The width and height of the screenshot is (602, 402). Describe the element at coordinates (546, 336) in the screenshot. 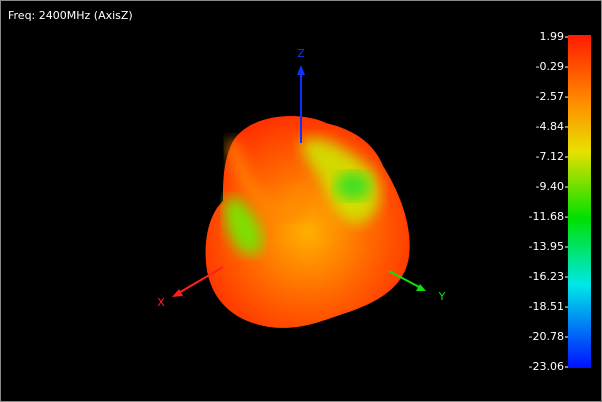

I see `colorbar-tick-label: -20.78` at that location.